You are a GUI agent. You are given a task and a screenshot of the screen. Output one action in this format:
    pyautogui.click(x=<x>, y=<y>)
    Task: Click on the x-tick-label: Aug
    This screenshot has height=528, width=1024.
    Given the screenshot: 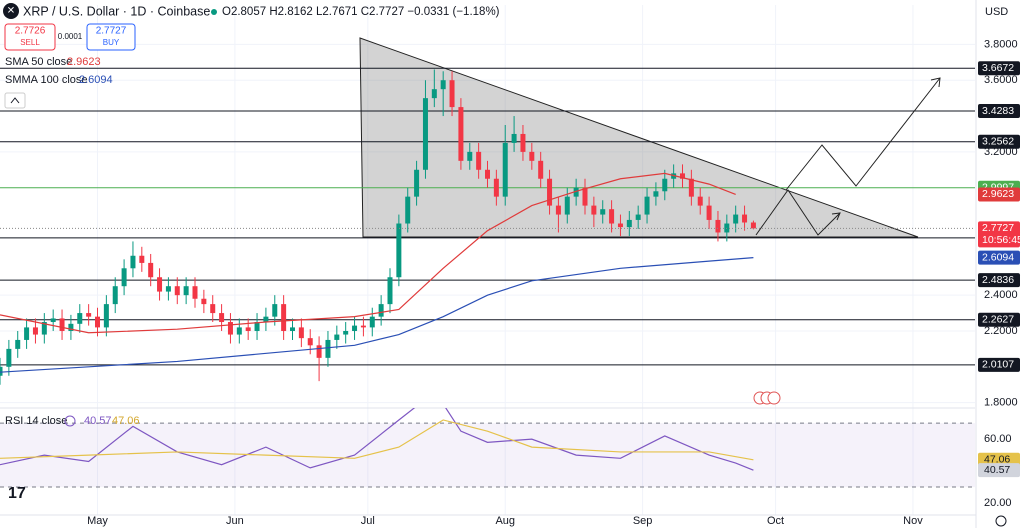 What is the action you would take?
    pyautogui.click(x=505, y=521)
    